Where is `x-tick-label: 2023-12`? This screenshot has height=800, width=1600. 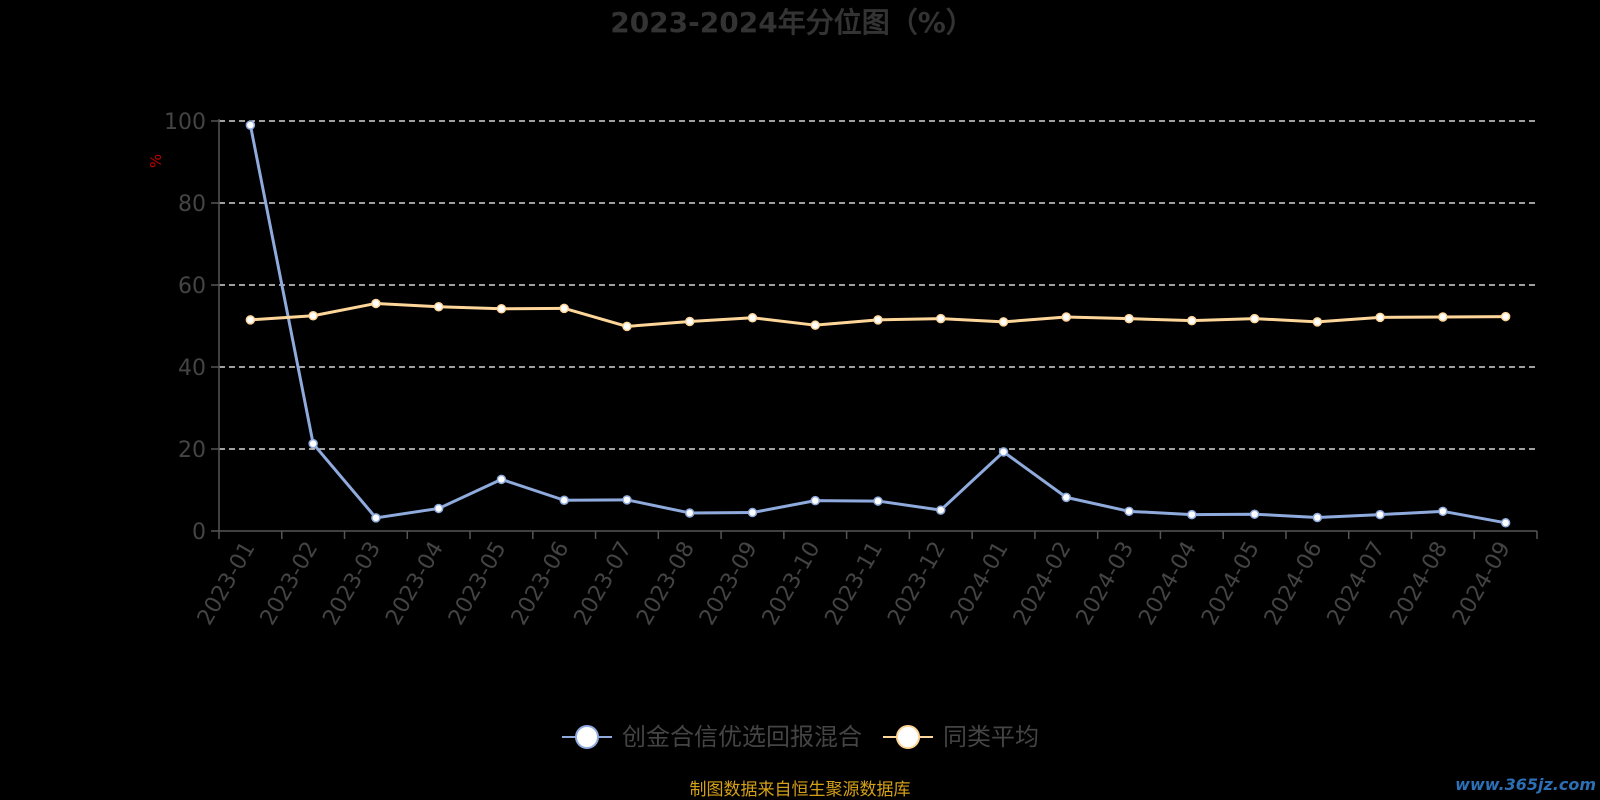
x-tick-label: 2023-12 is located at coordinates (917, 584).